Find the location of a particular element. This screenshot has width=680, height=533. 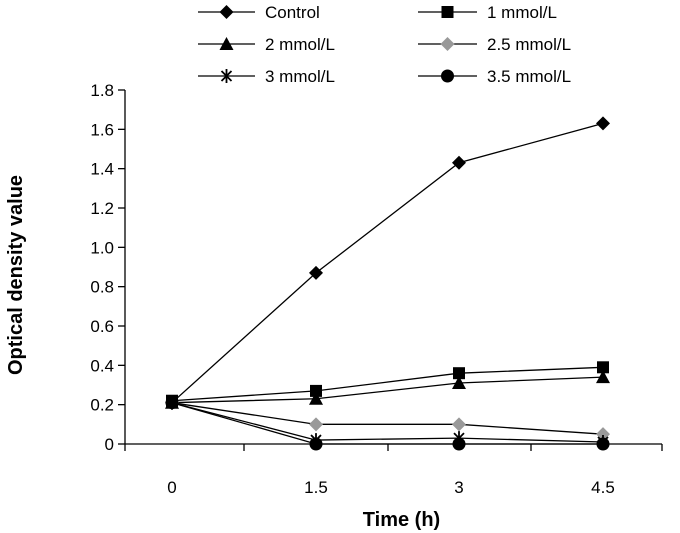

y-tick-label: 0 is located at coordinates (109, 444).